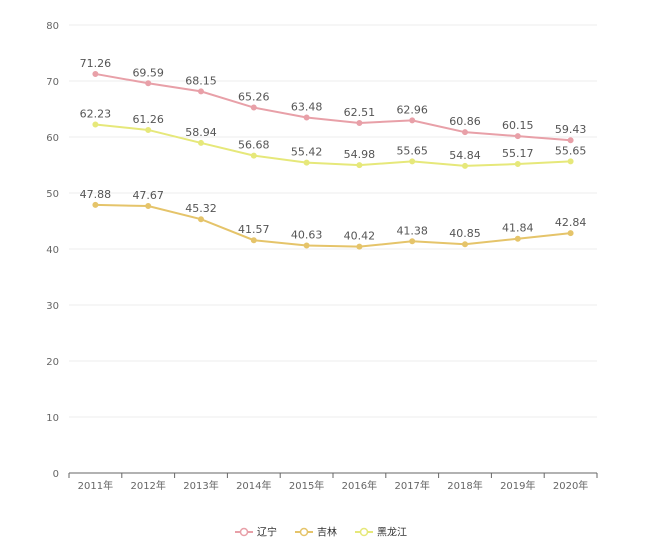  Describe the element at coordinates (518, 125) in the screenshot. I see `data-label: 60.15` at that location.